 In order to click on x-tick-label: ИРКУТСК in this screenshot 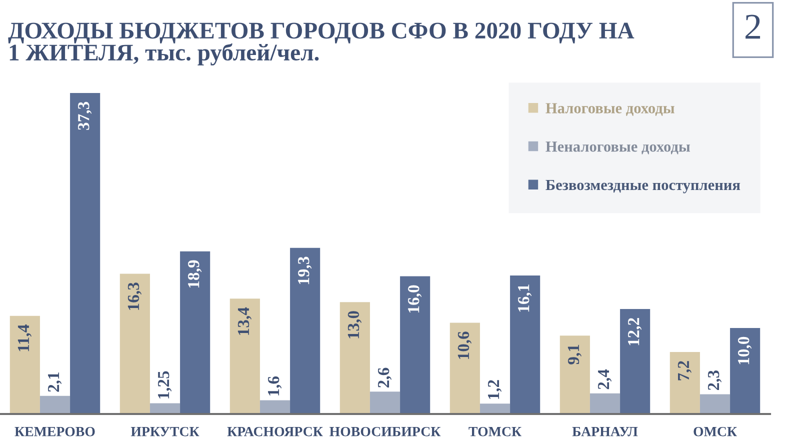, I will do `click(165, 431)`.